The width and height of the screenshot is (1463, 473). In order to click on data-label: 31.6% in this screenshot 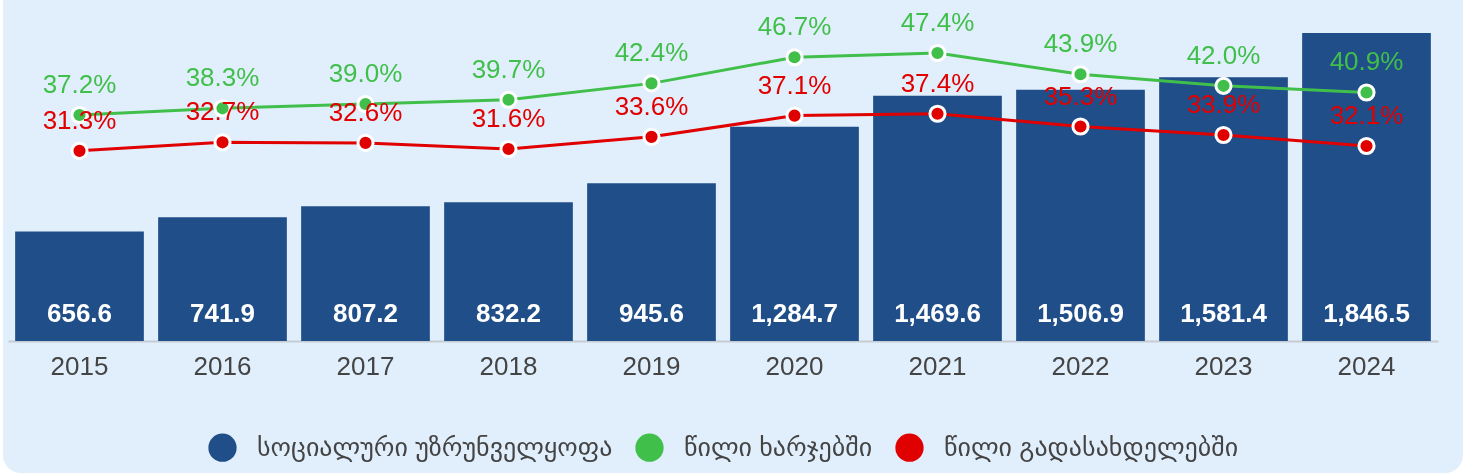, I will do `click(508, 118)`.